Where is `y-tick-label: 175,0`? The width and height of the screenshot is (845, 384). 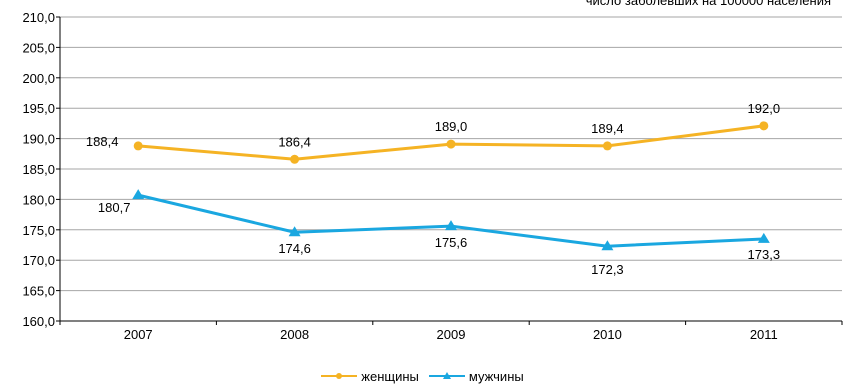
y-tick-label: 175,0 is located at coordinates (38, 230).